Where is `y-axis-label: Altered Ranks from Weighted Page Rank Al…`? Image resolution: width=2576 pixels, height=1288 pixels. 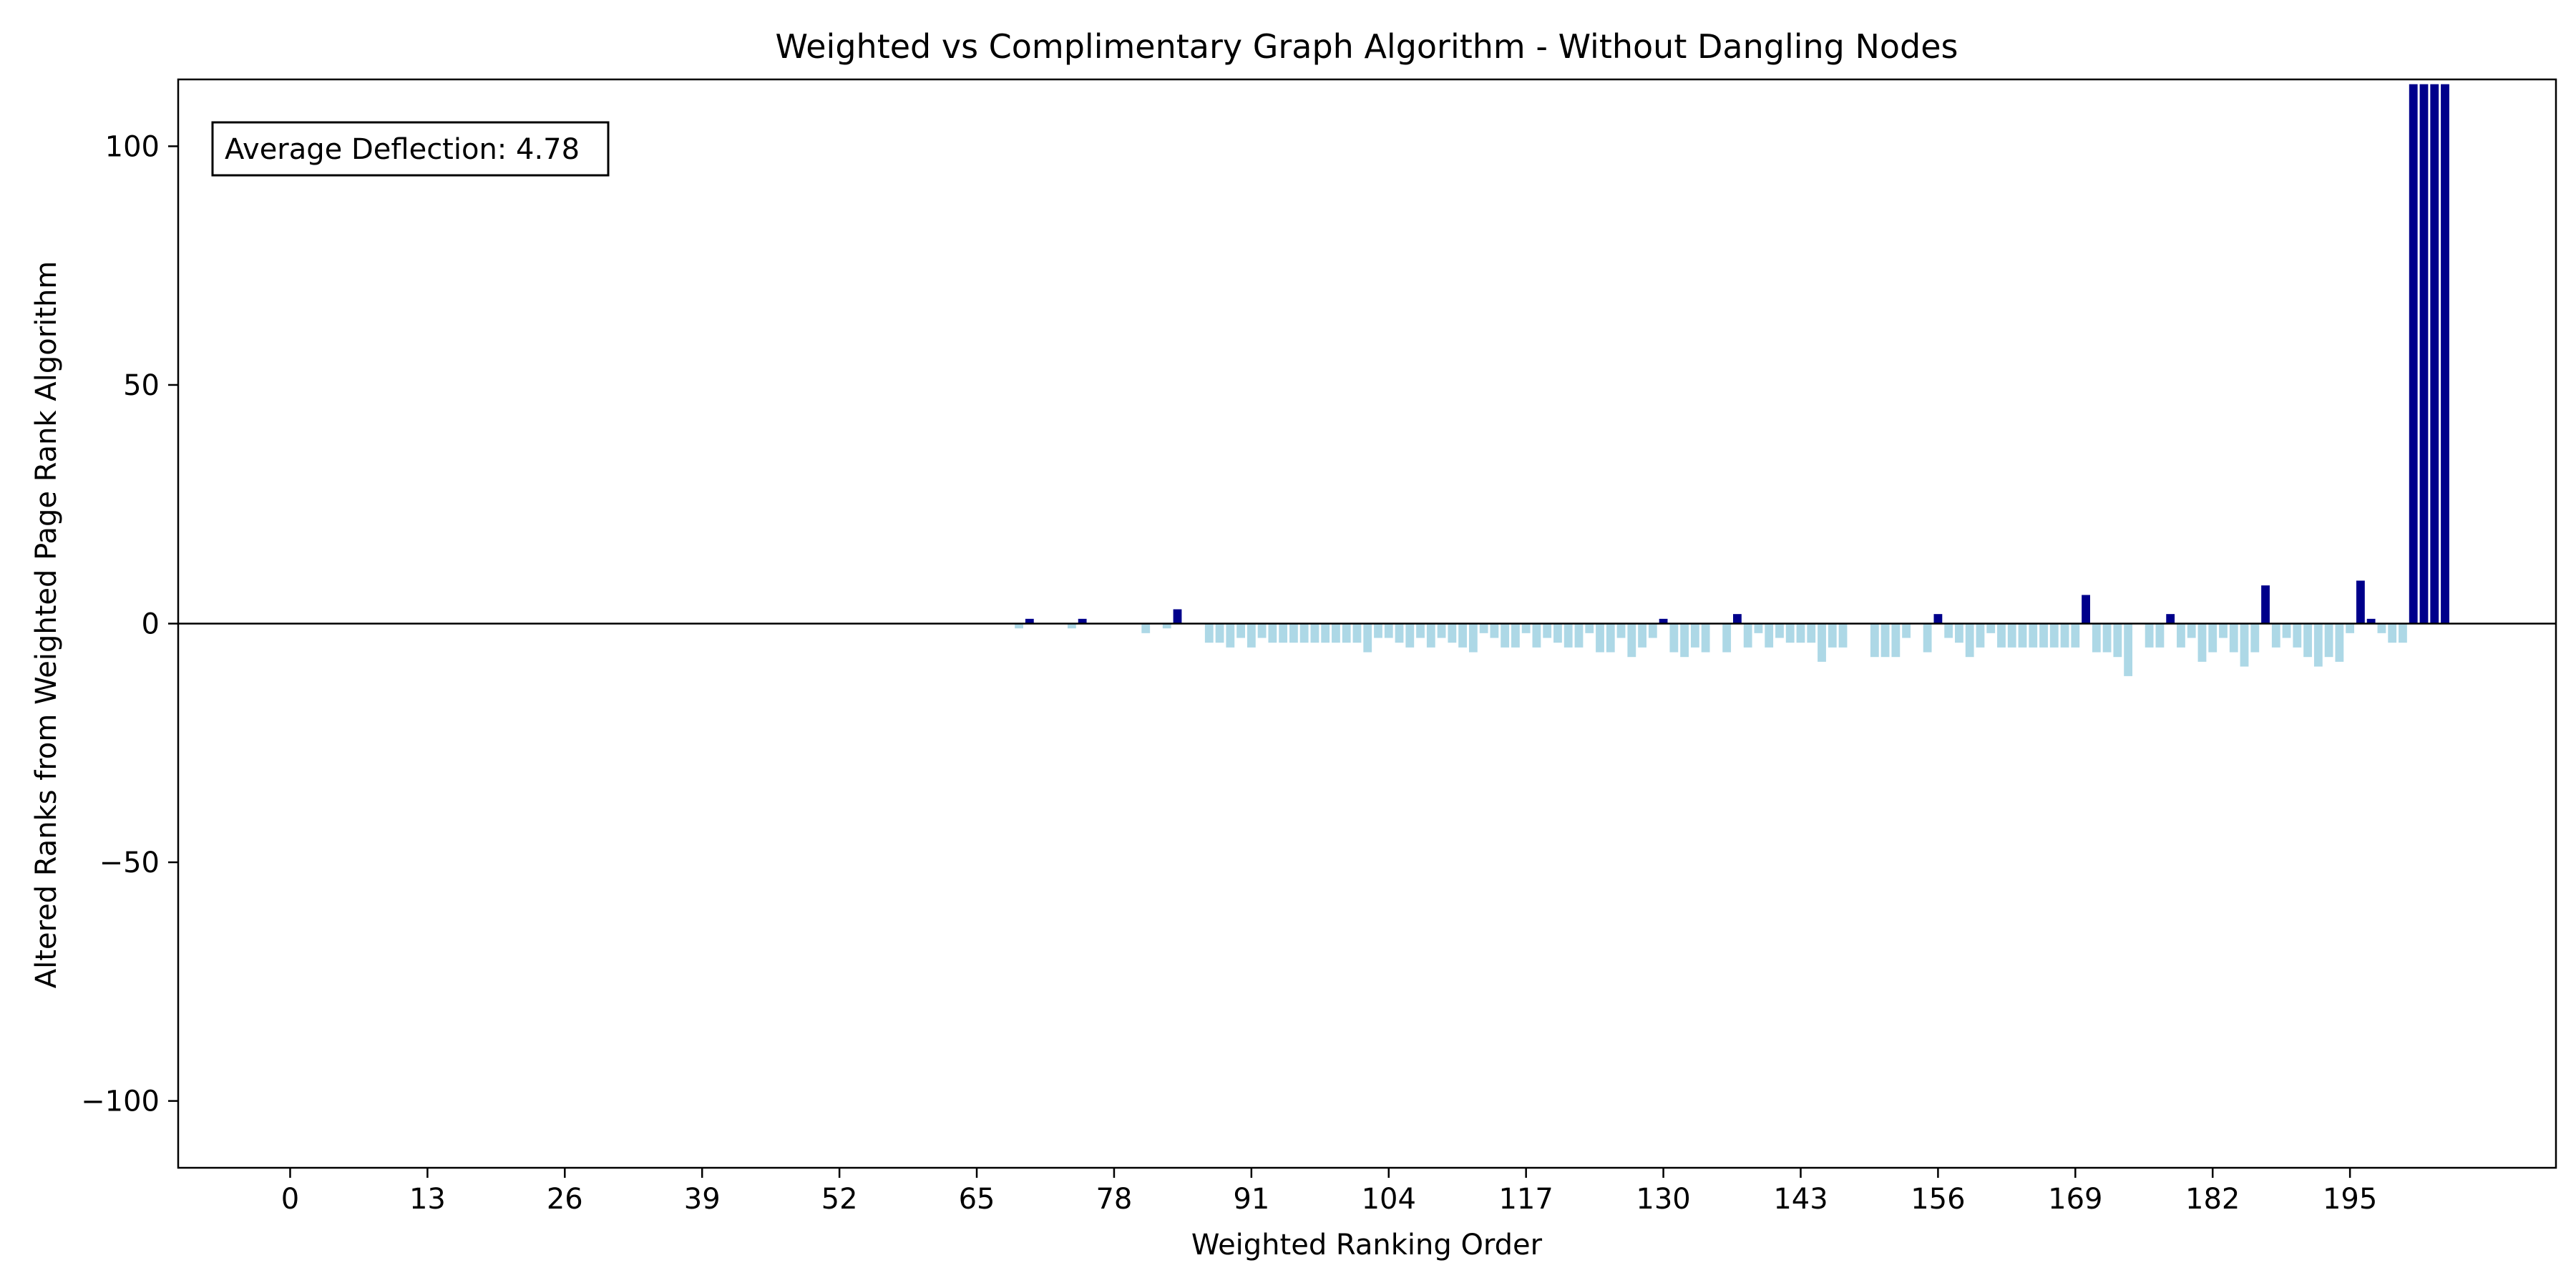 y-axis-label: Altered Ranks from Weighted Page Rank Al… is located at coordinates (46, 625).